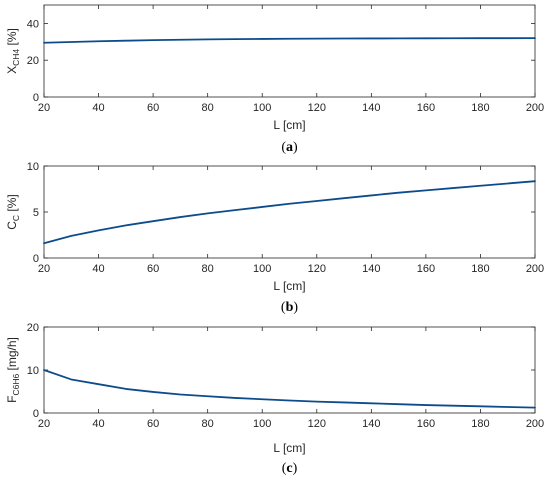 This screenshot has height=486, width=550. I want to click on y-axis-label-symbol: X, so click(12, 70).